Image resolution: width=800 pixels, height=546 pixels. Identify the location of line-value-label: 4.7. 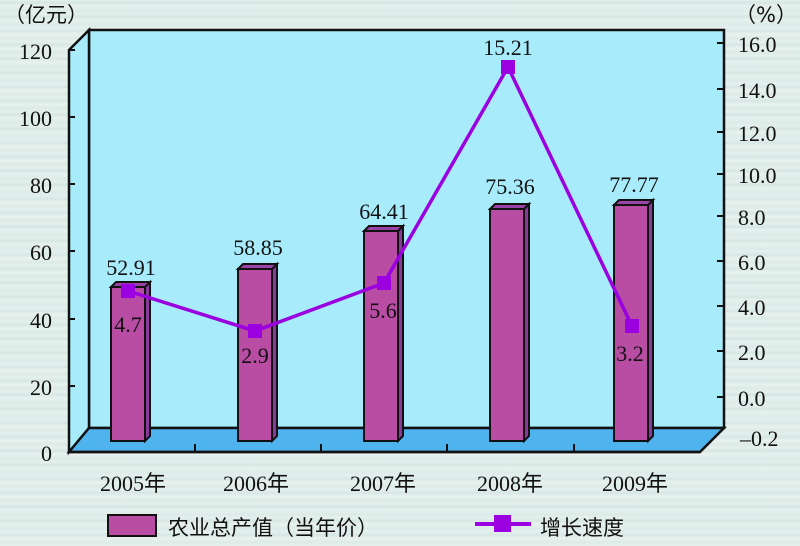
(128, 324).